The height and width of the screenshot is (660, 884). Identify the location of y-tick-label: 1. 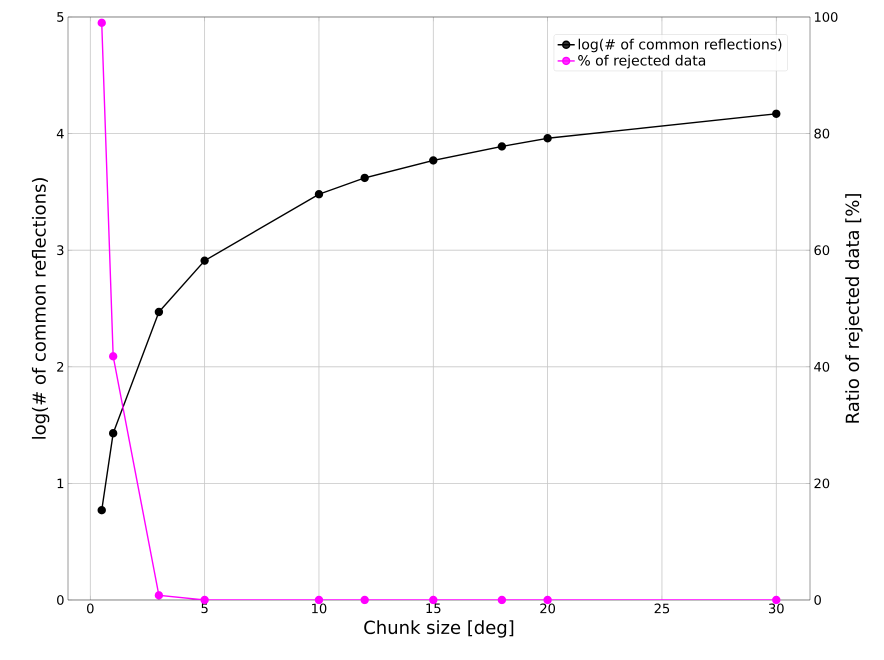
(61, 483).